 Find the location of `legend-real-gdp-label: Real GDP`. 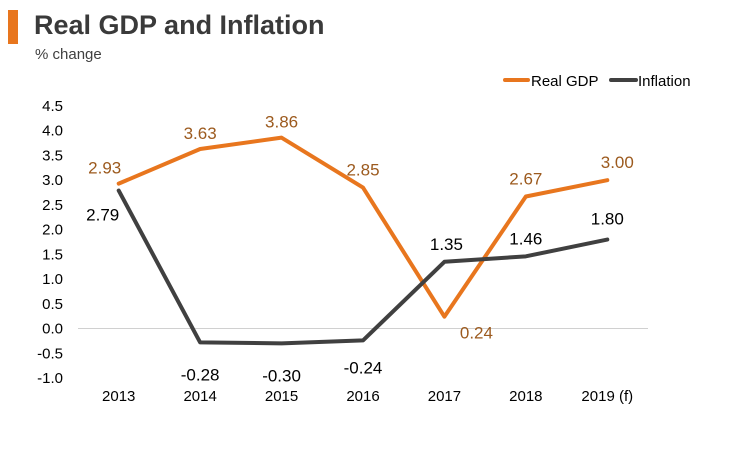

legend-real-gdp-label: Real GDP is located at coordinates (565, 81).